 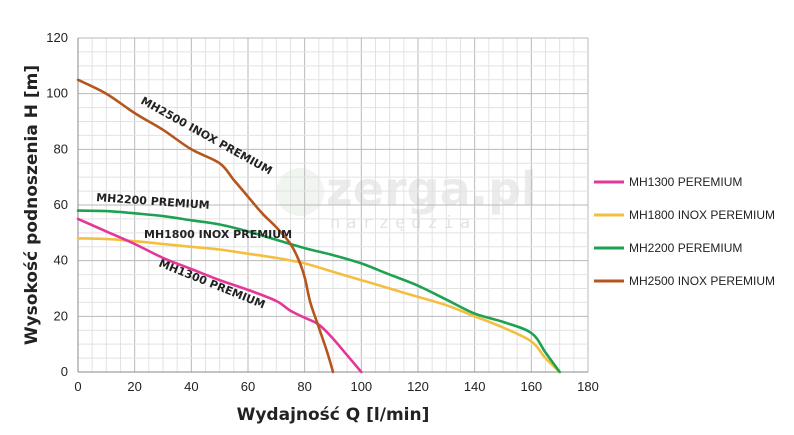 What do you see at coordinates (475, 386) in the screenshot?
I see `x-tick-label: 140` at bounding box center [475, 386].